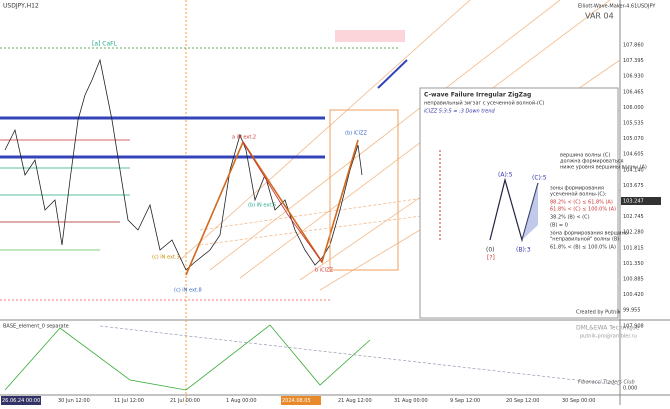 The image size is (670, 409). Describe the element at coordinates (633, 46) in the screenshot. I see `price-label: 107.860` at that location.